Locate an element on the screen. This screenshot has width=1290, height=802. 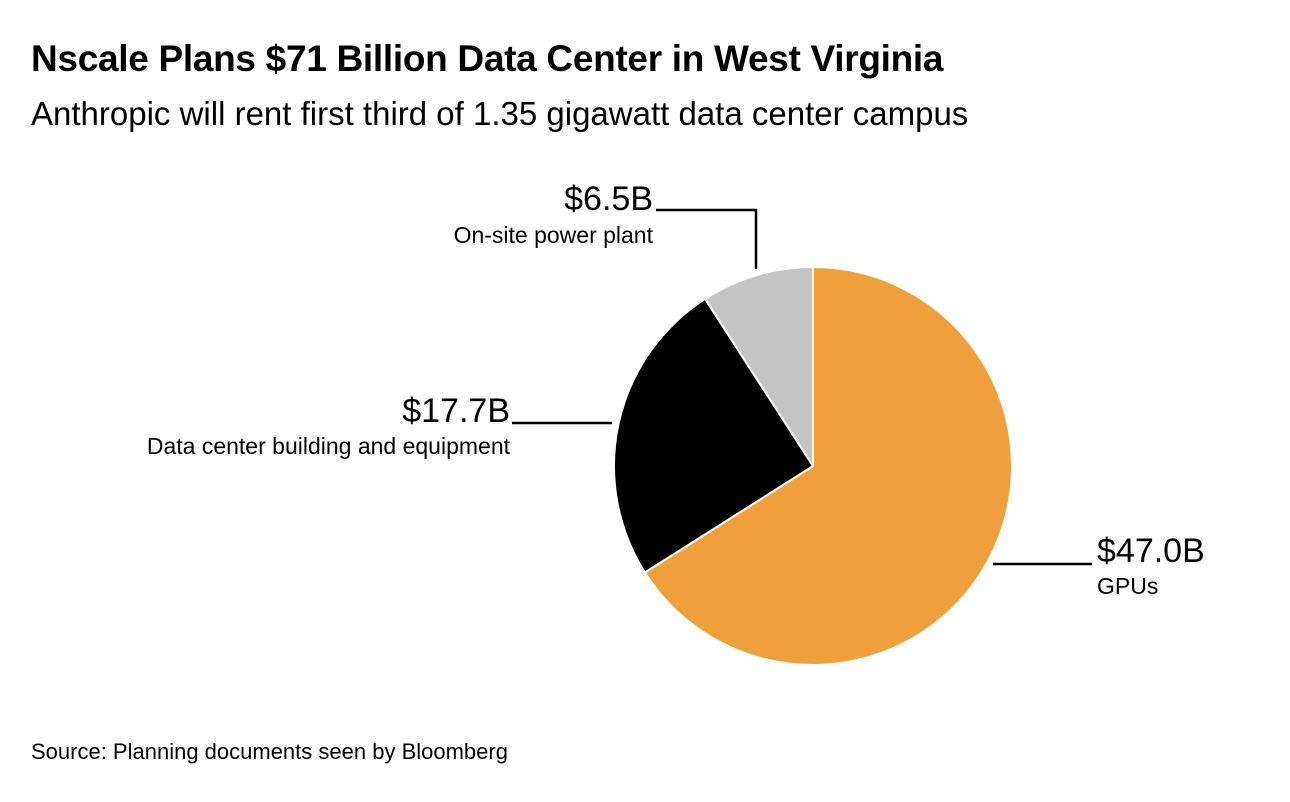
slice-label-on-site-power-plant: On-site power plant is located at coordinates (554, 235).